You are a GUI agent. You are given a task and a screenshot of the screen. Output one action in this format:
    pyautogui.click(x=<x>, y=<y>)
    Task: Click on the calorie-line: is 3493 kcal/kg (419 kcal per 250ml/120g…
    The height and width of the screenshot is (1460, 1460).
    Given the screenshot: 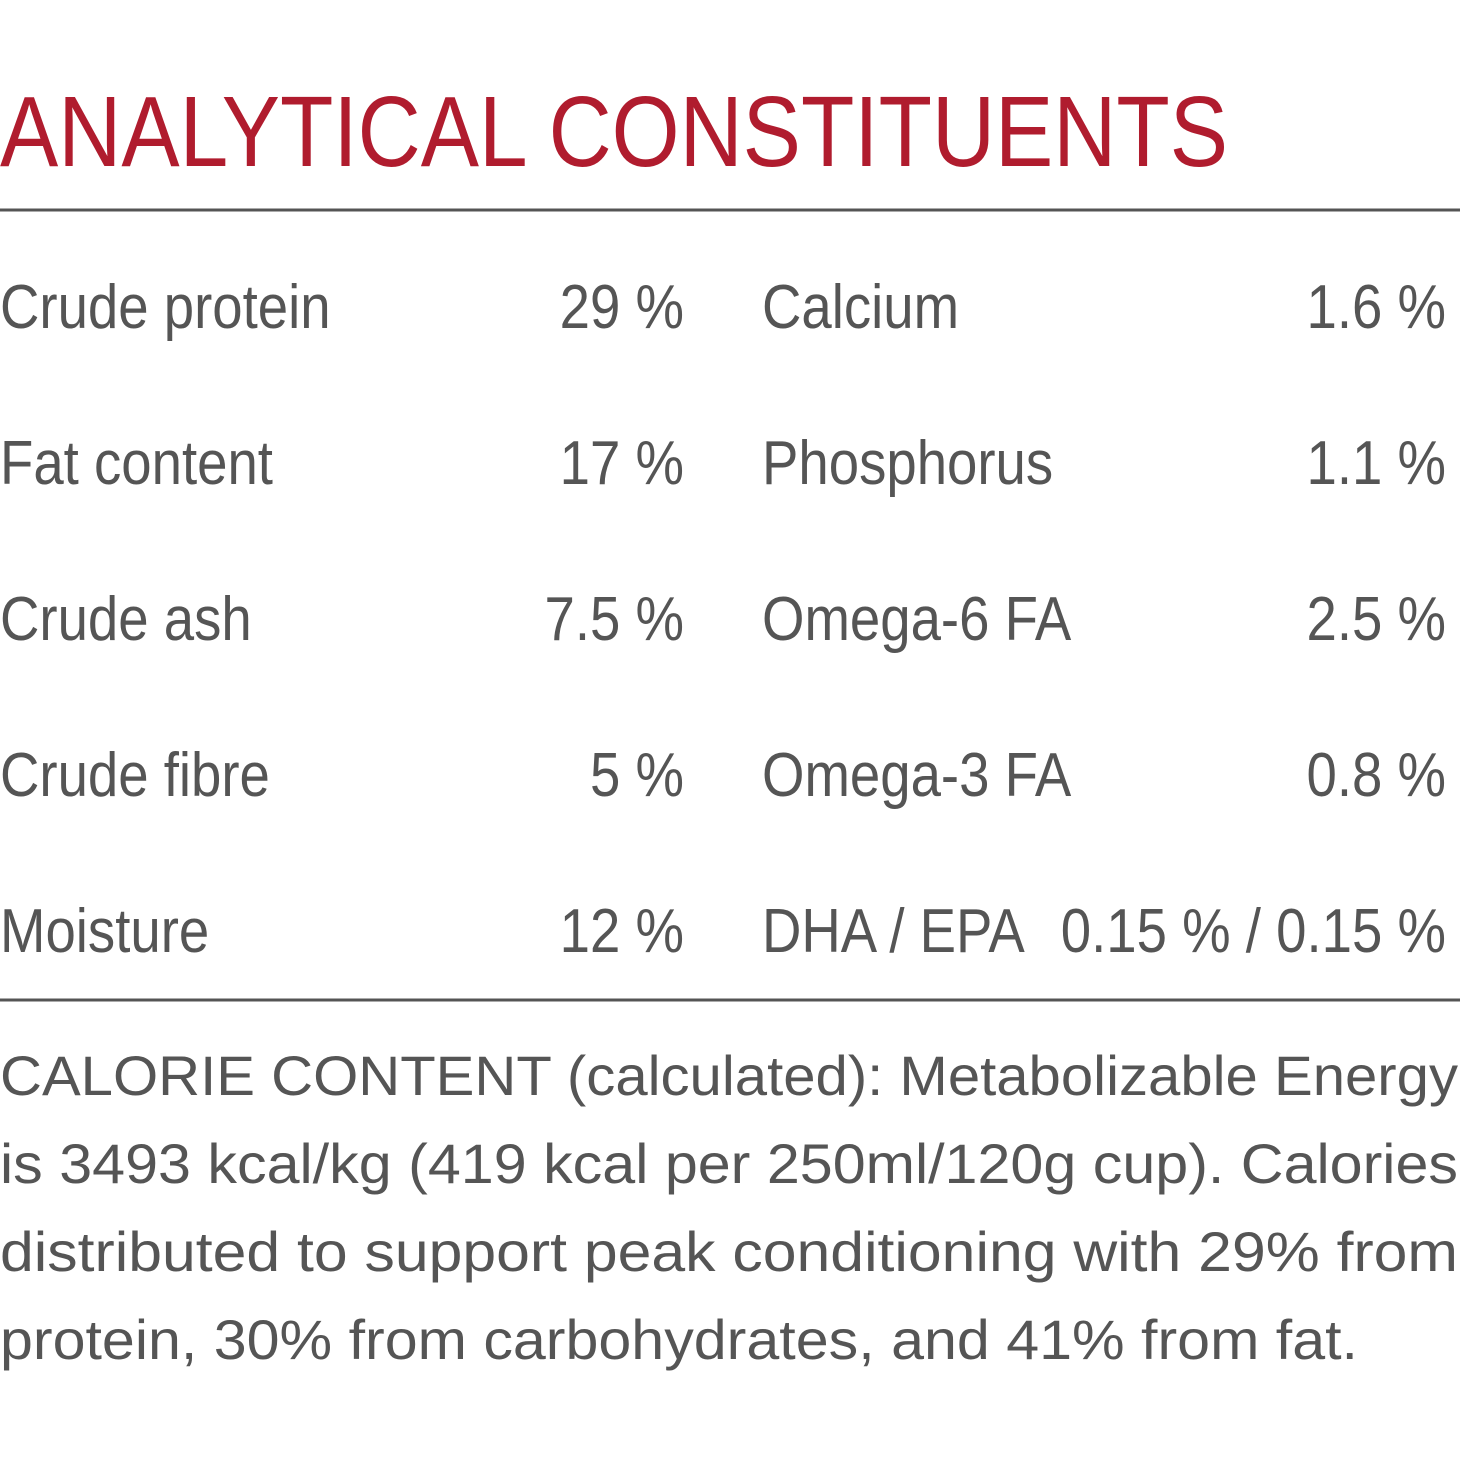 What is the action you would take?
    pyautogui.click(x=729, y=1163)
    